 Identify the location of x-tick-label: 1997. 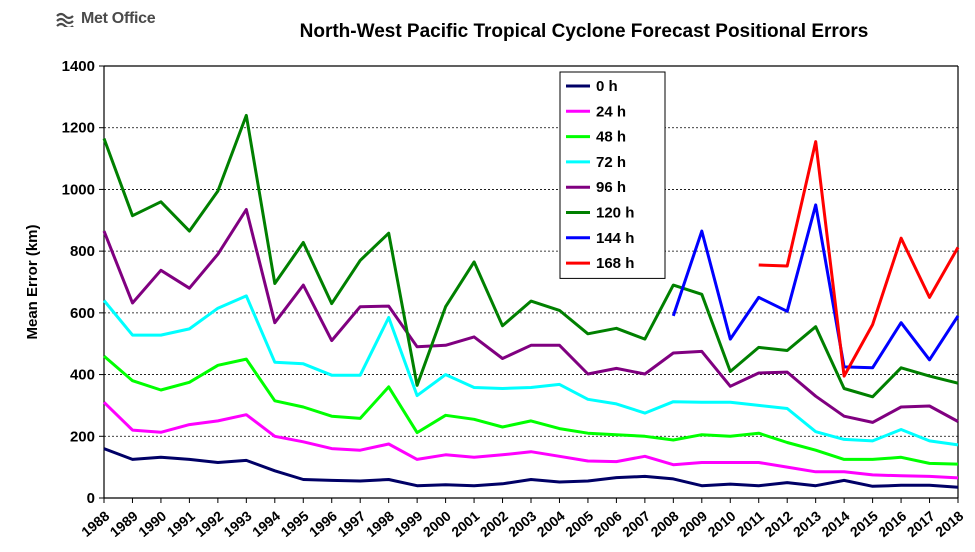
(351, 524).